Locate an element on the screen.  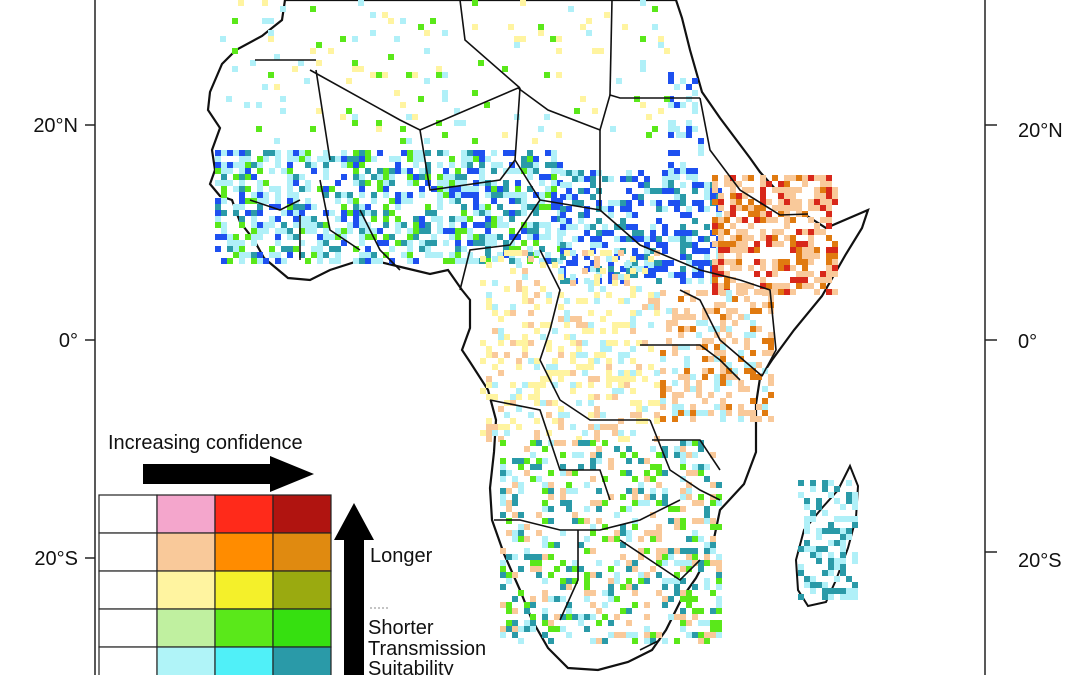
legend-swatch-r0-c0 is located at coordinates (128, 514).